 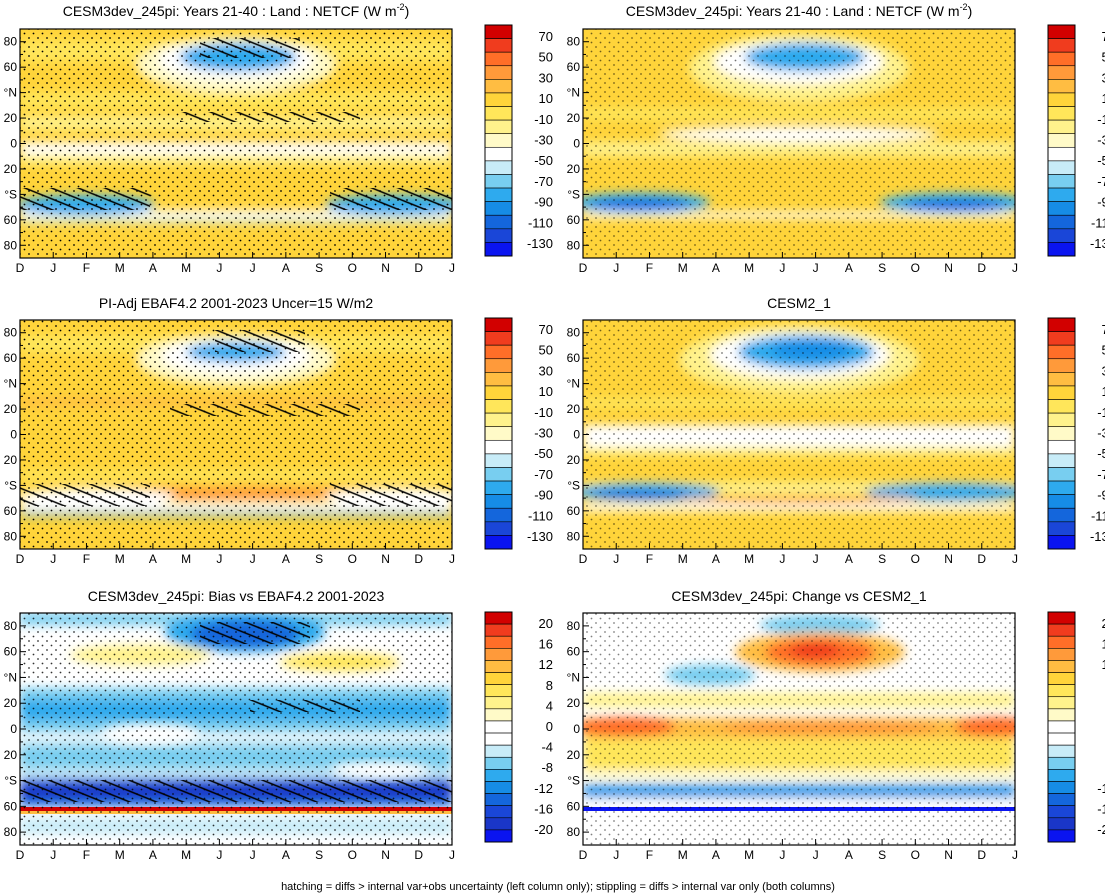 What do you see at coordinates (546, 644) in the screenshot?
I see `colorbar-label: 16` at bounding box center [546, 644].